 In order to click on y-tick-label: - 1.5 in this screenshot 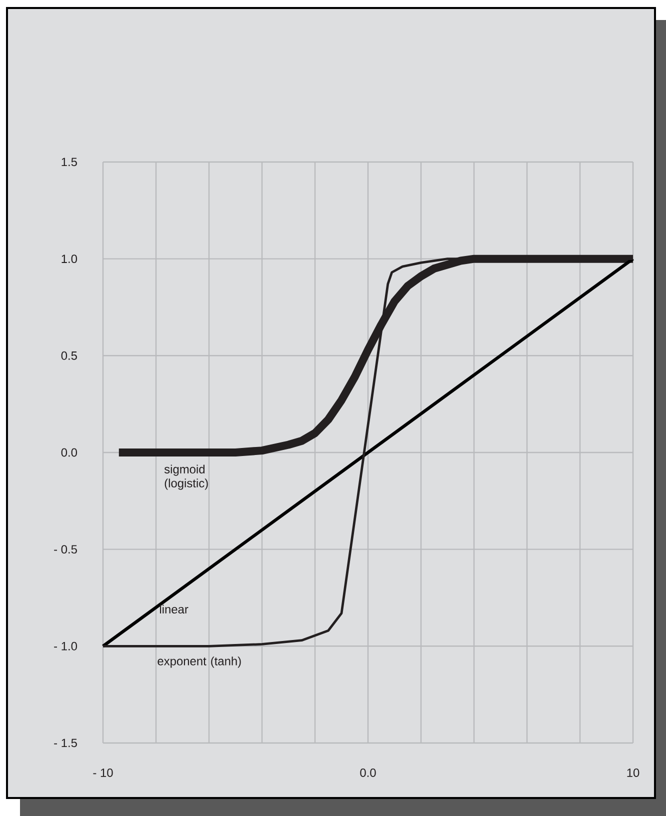, I will do `click(65, 743)`.